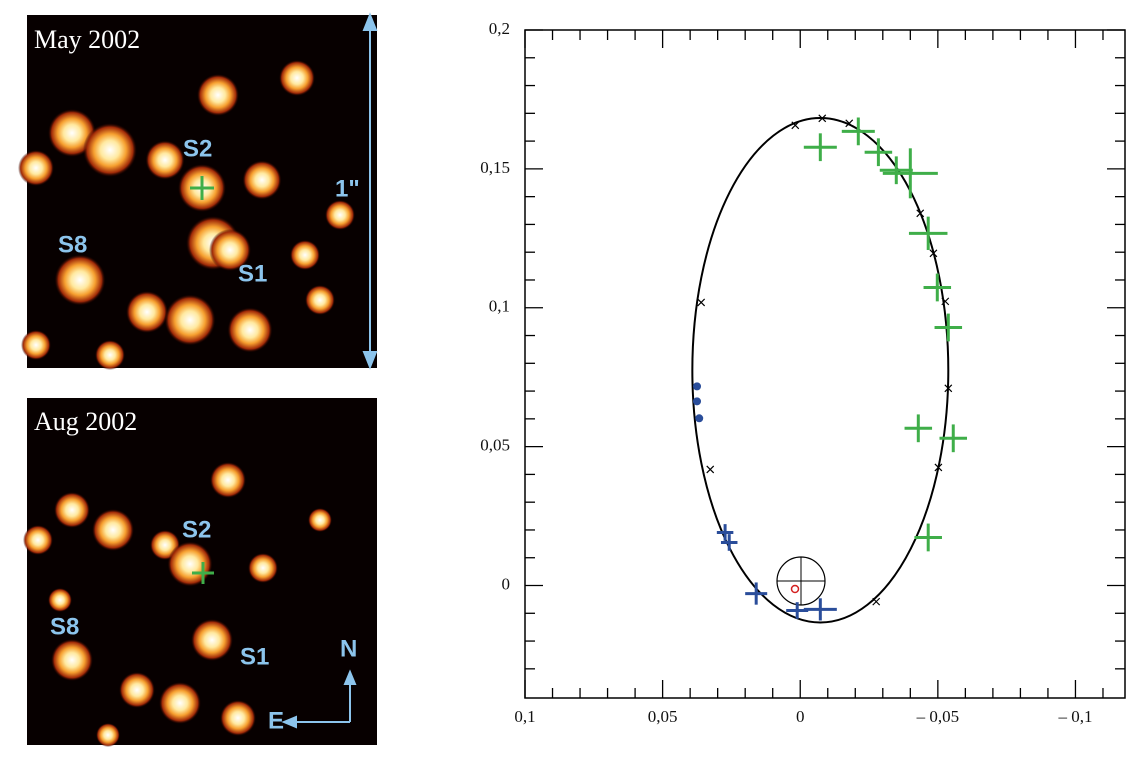 The image size is (1129, 761). What do you see at coordinates (202, 380) in the screenshot?
I see `s2-marker` at bounding box center [202, 380].